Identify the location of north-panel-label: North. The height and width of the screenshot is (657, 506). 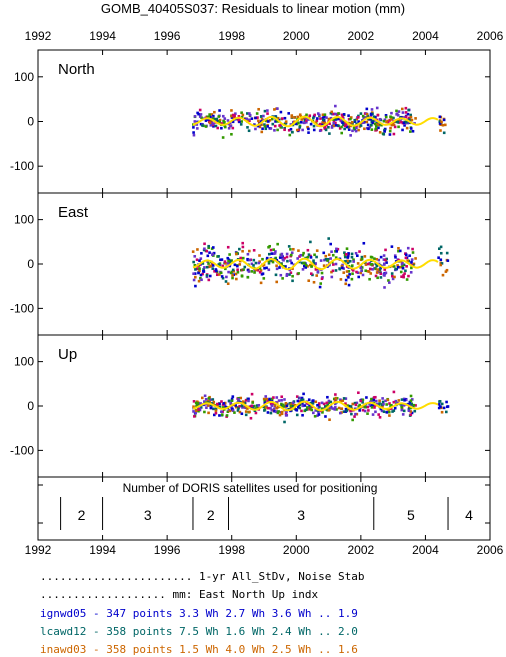
(76, 69).